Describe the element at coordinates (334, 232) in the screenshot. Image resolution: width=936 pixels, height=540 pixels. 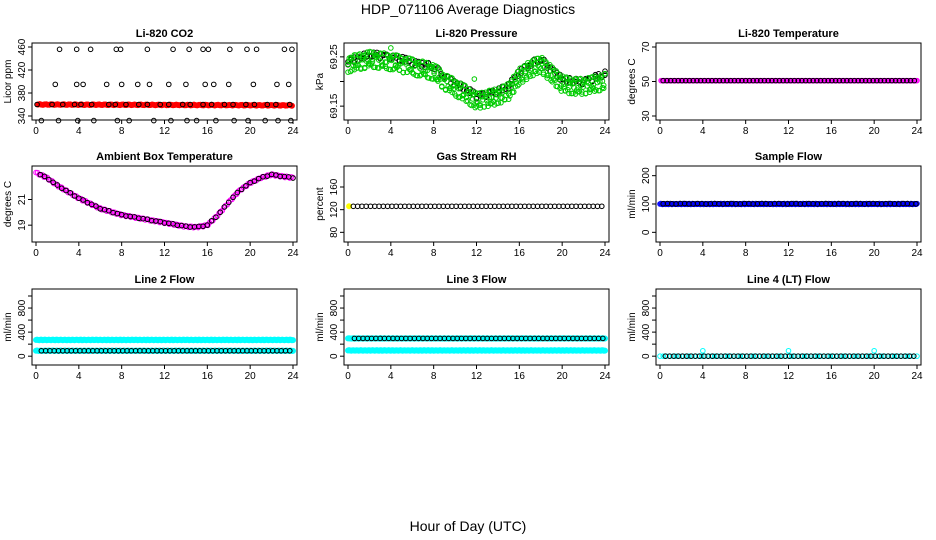
I see `y-tick-label: 80` at that location.